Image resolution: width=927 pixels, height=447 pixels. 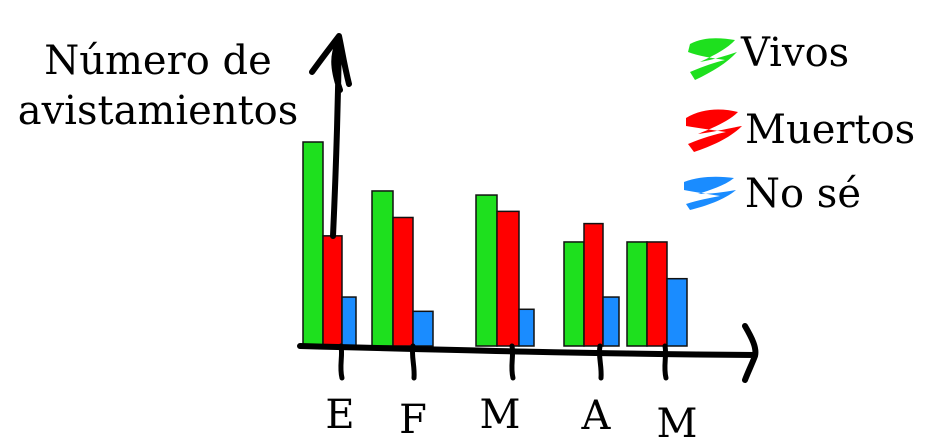 What do you see at coordinates (803, 194) in the screenshot?
I see `legend-label-no-se: No sé` at bounding box center [803, 194].